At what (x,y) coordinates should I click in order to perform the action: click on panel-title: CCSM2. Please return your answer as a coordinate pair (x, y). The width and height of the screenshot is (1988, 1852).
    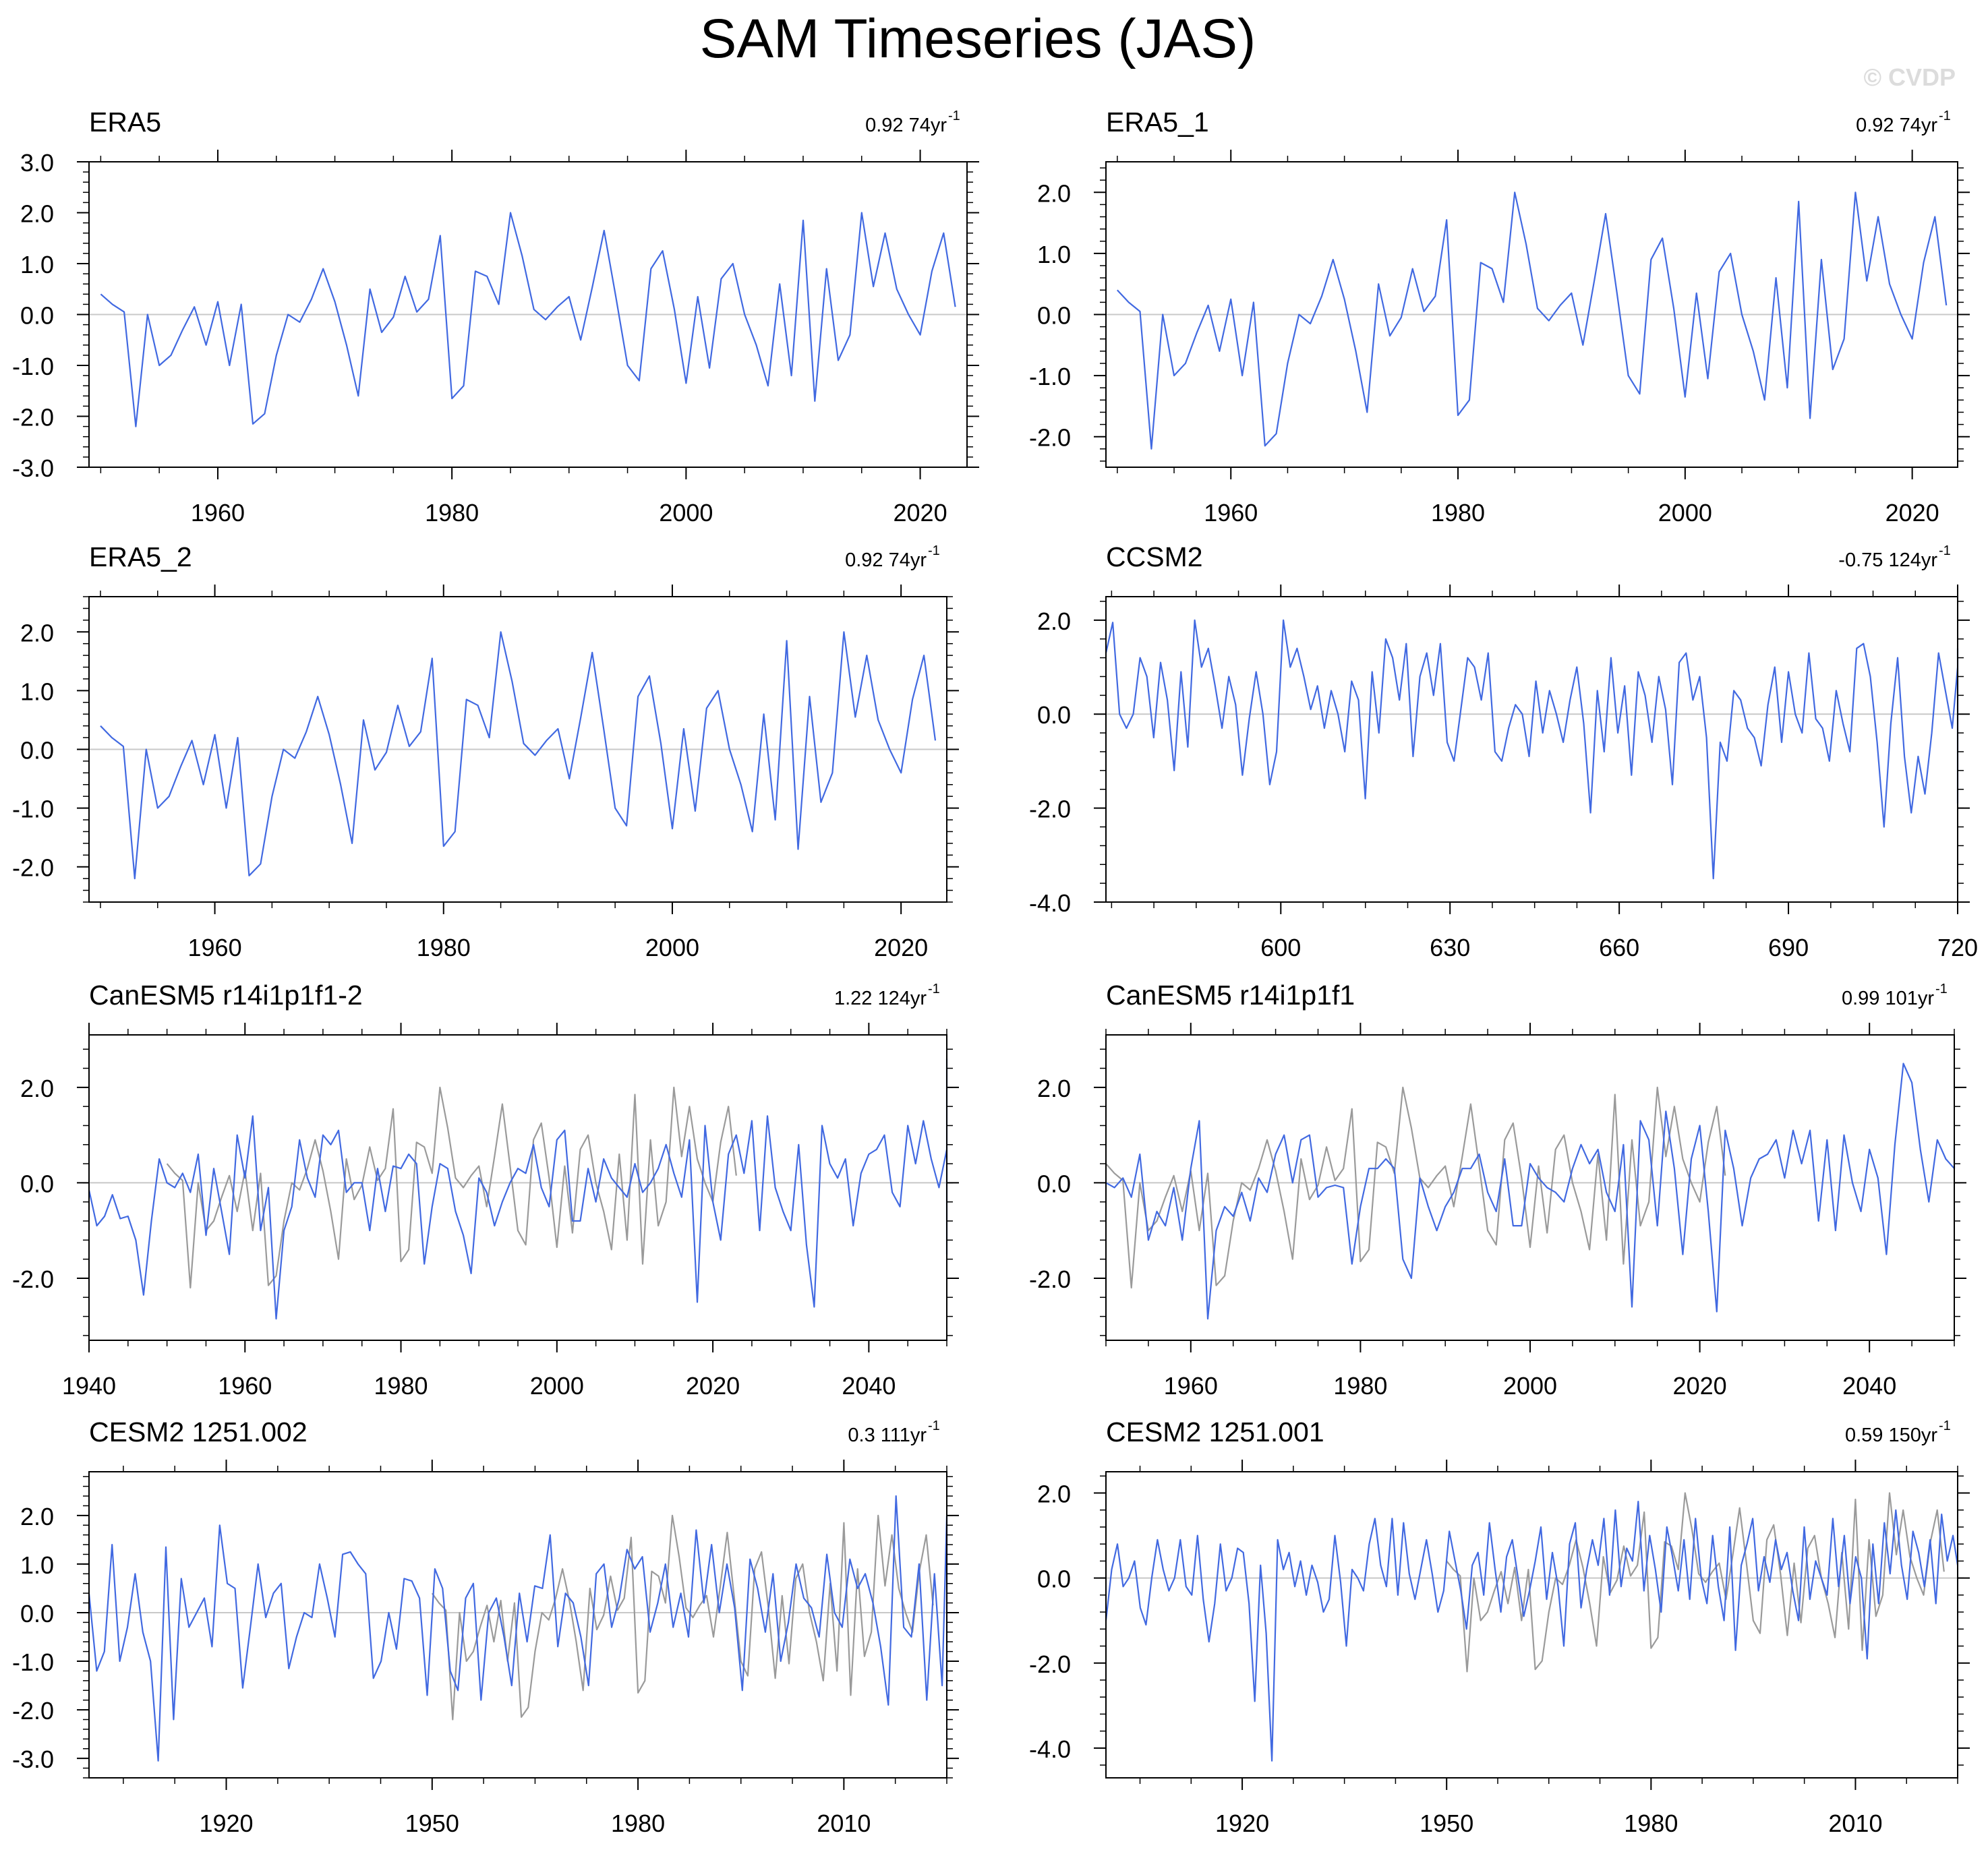
    Looking at the image, I should click on (1154, 556).